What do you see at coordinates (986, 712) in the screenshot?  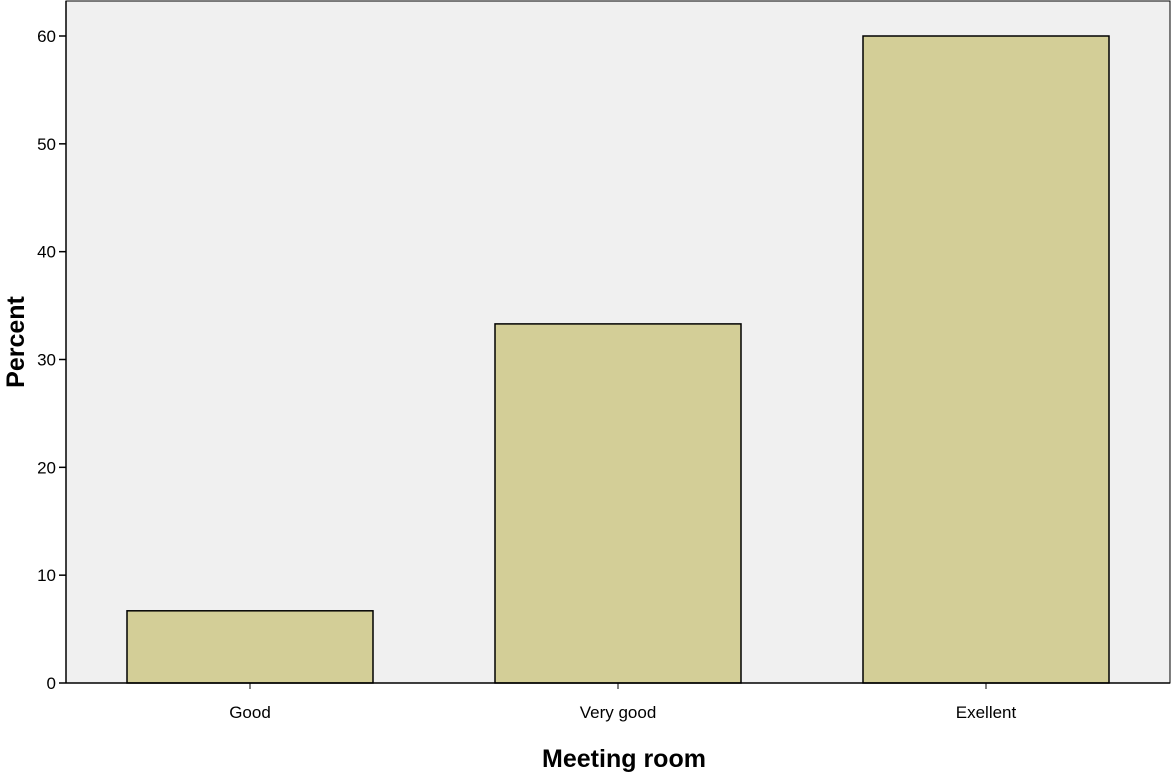 I see `x-tick-label: Exellent` at bounding box center [986, 712].